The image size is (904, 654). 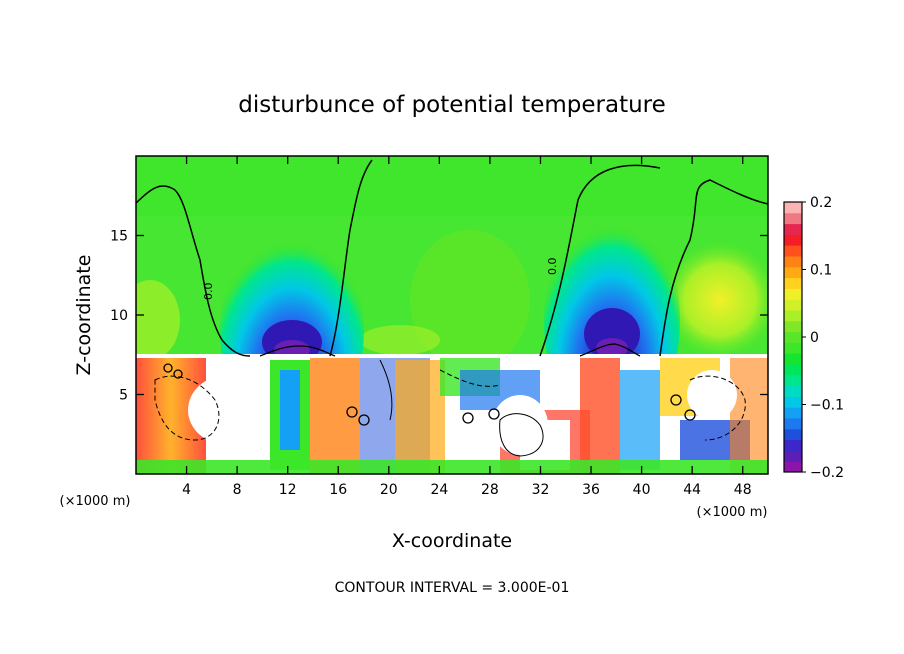 What do you see at coordinates (713, 268) in the screenshot?
I see `contour-line-right` at bounding box center [713, 268].